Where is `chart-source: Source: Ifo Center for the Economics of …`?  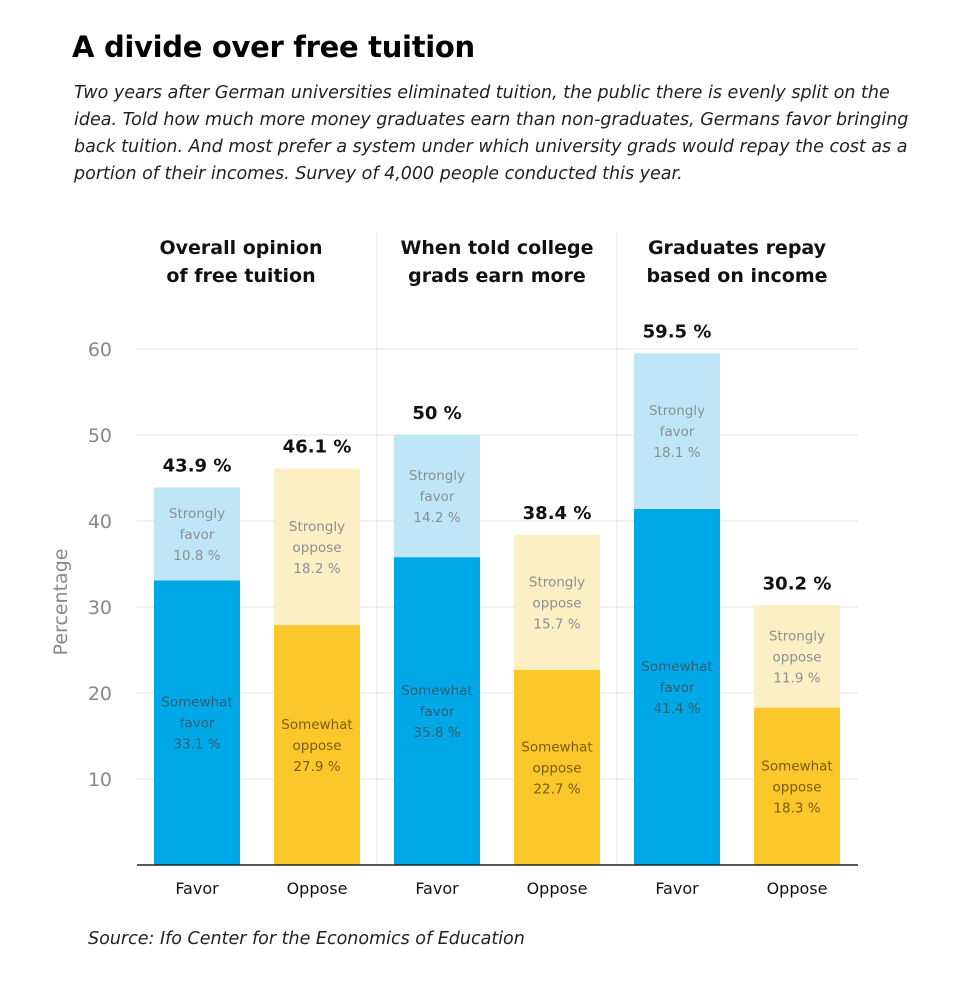 chart-source: Source: Ifo Center for the Economics of … is located at coordinates (306, 939).